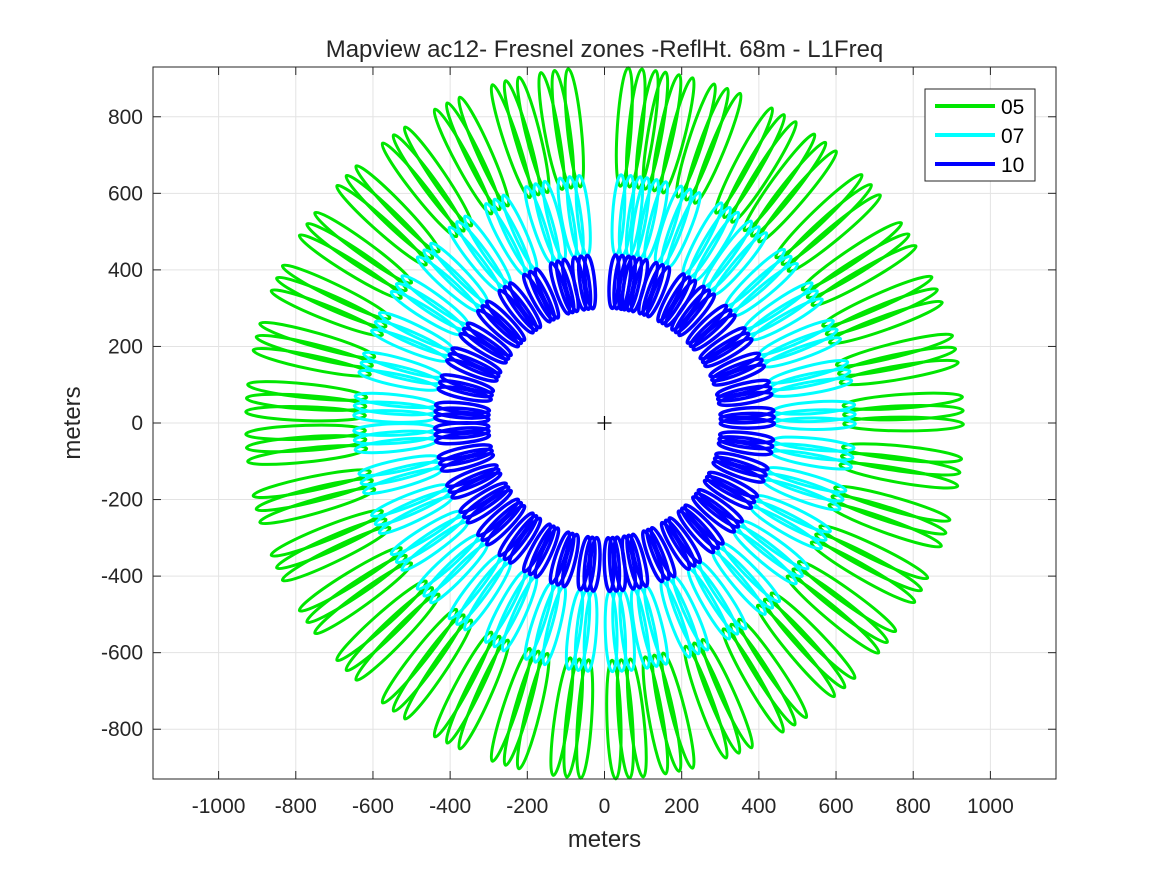 The width and height of the screenshot is (1167, 875). I want to click on legend: 05 07 10, so click(980, 135).